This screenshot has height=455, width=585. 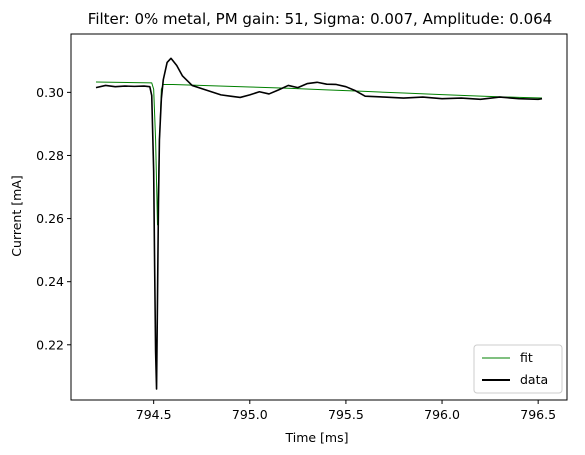 I want to click on legend-data-label: data, so click(x=534, y=379).